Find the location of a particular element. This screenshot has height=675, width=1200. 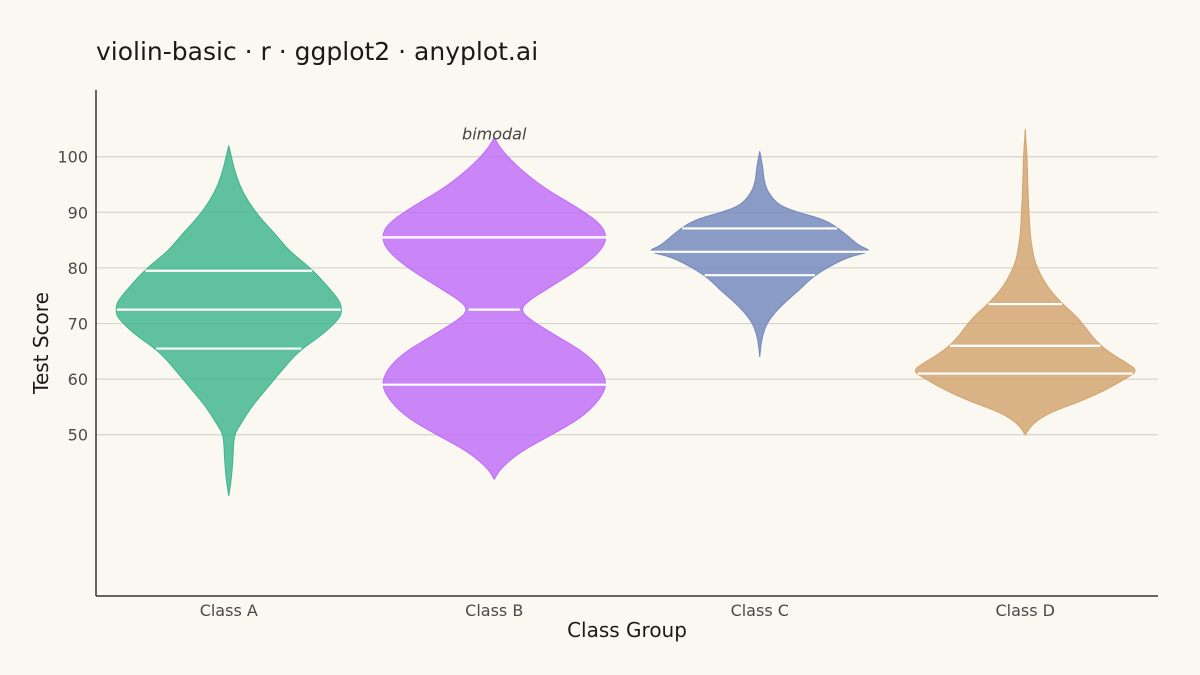

chart-title: violin-basic · r · ggplot2 · anyplot.ai is located at coordinates (317, 51).